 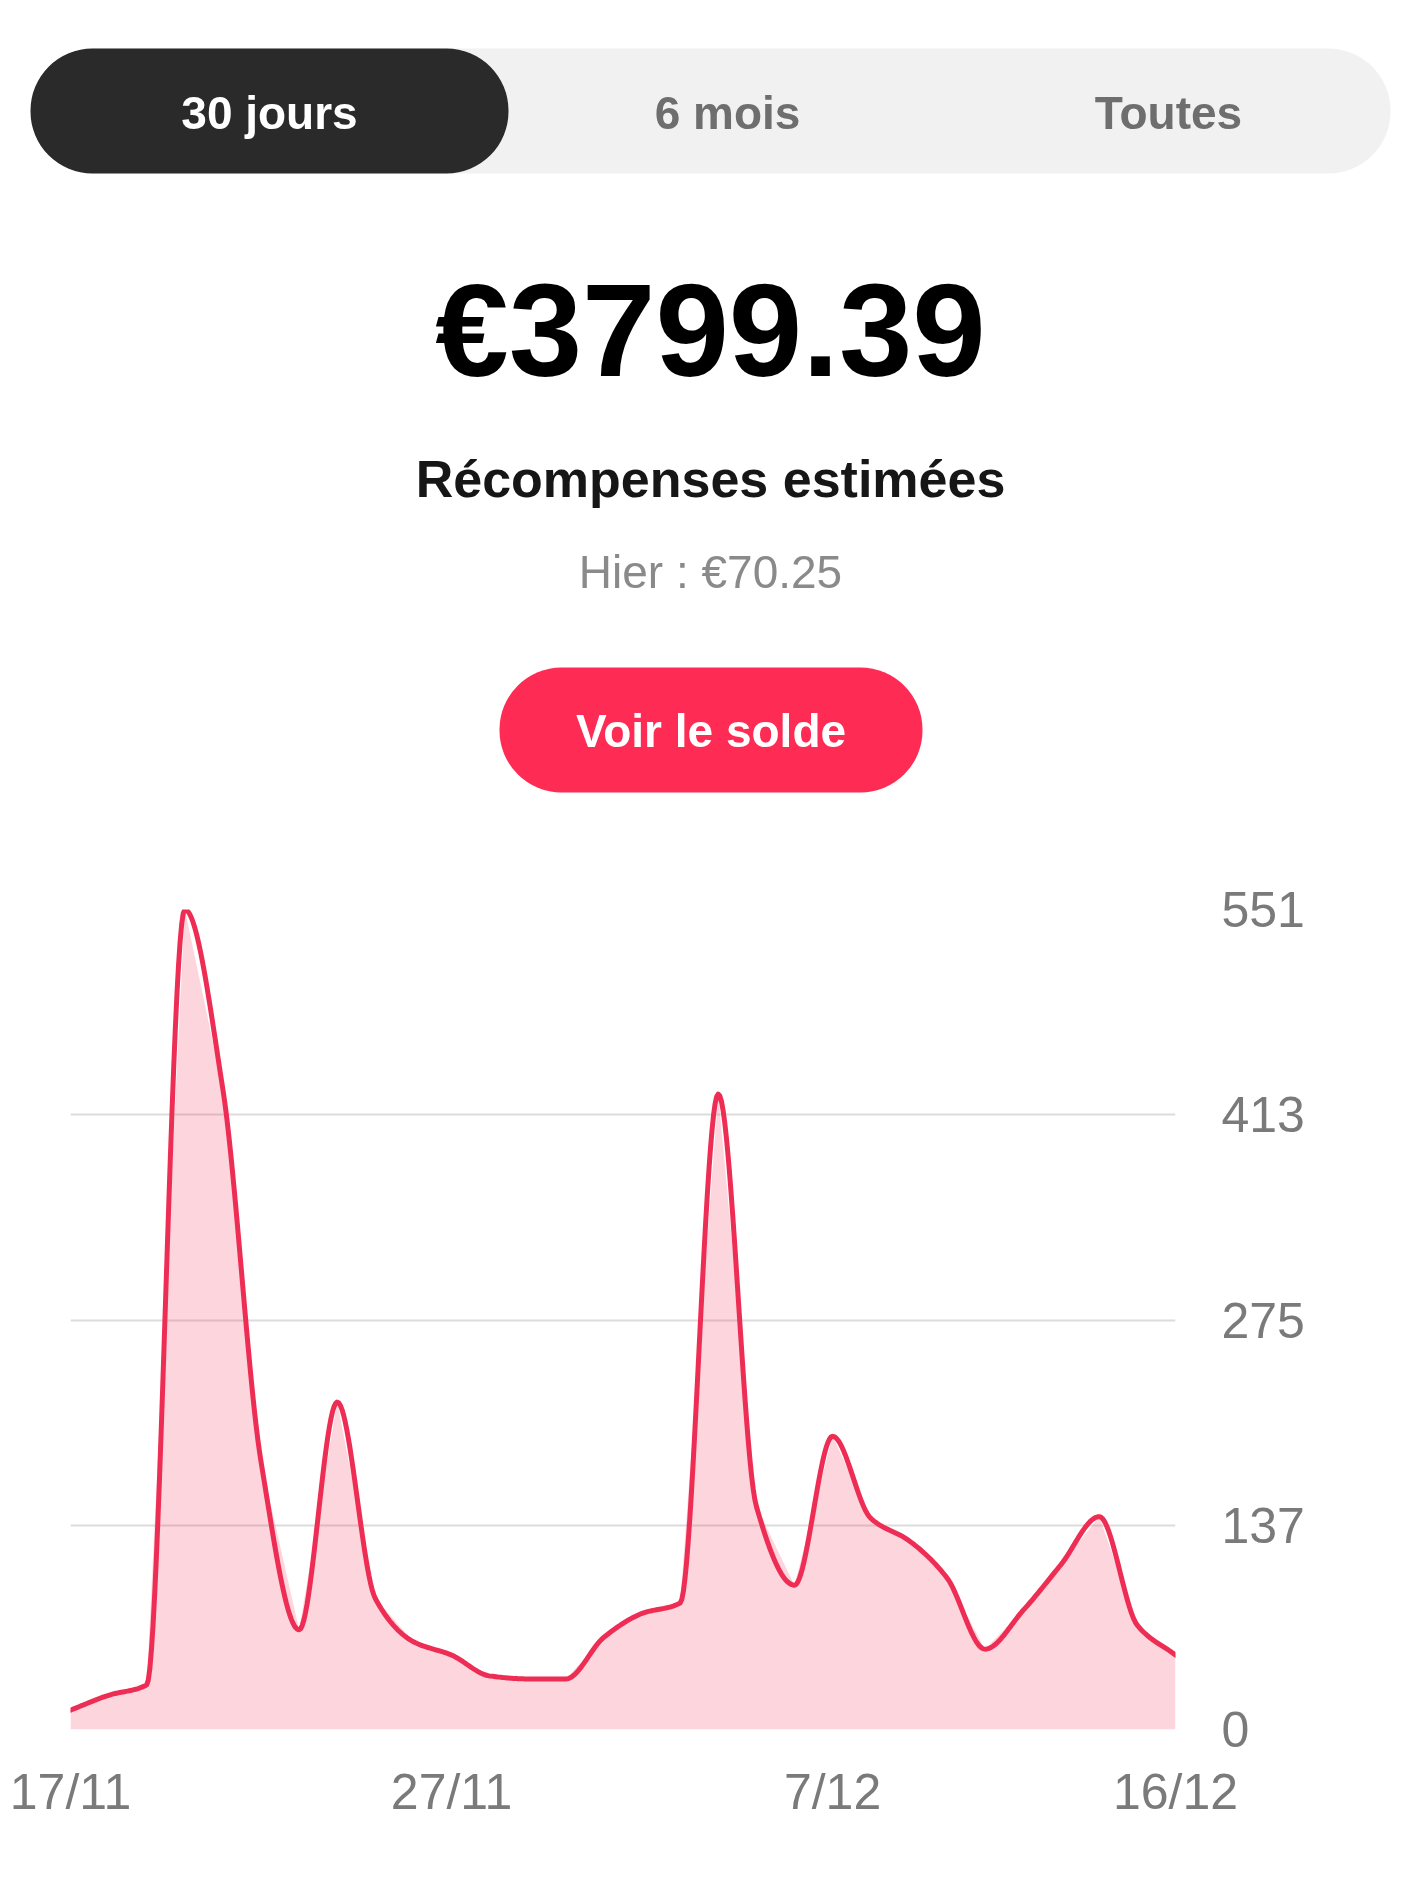 I want to click on x-tick-label: 16/12, so click(x=1175, y=1791).